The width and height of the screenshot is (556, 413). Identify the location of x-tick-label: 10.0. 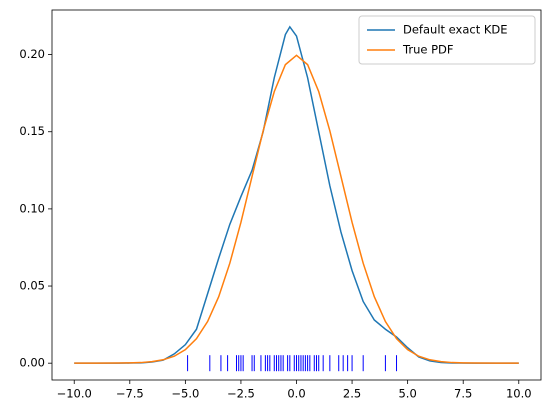
(519, 394).